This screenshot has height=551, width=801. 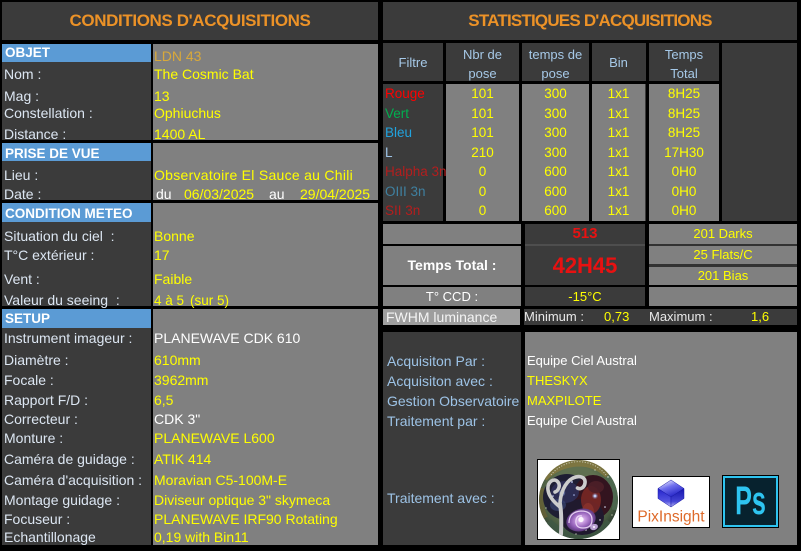 I want to click on svg-text: PixInsight, so click(x=671, y=517).